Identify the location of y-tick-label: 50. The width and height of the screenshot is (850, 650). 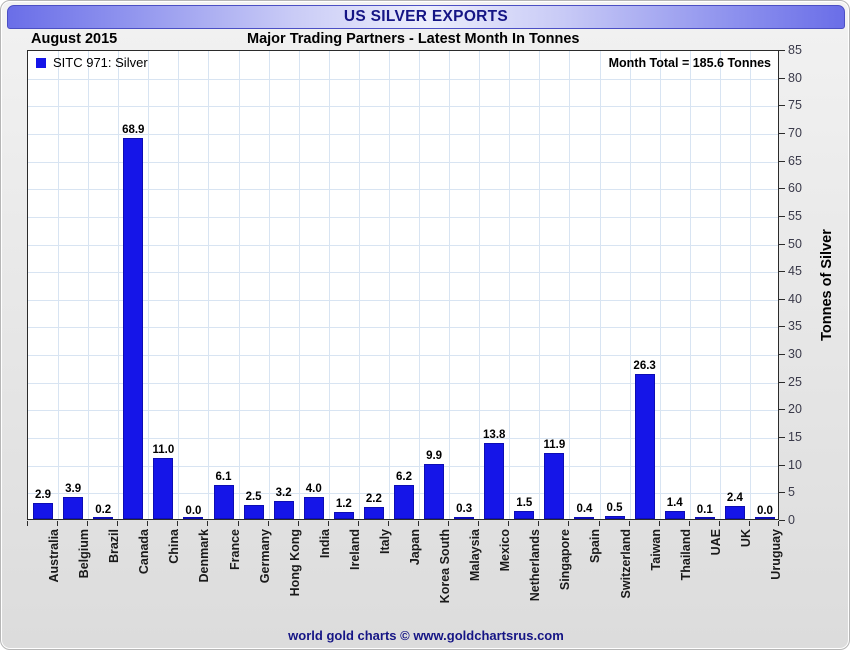
(795, 243).